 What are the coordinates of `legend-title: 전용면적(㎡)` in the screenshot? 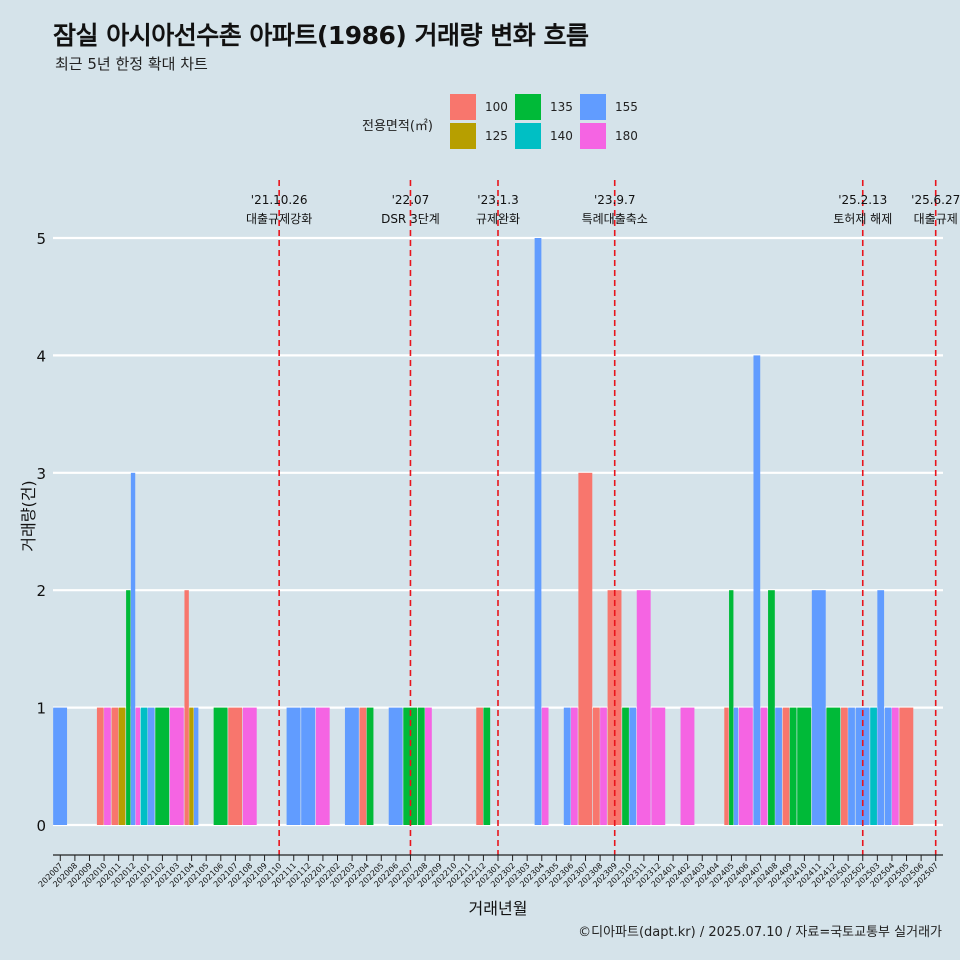 It's located at (397, 126).